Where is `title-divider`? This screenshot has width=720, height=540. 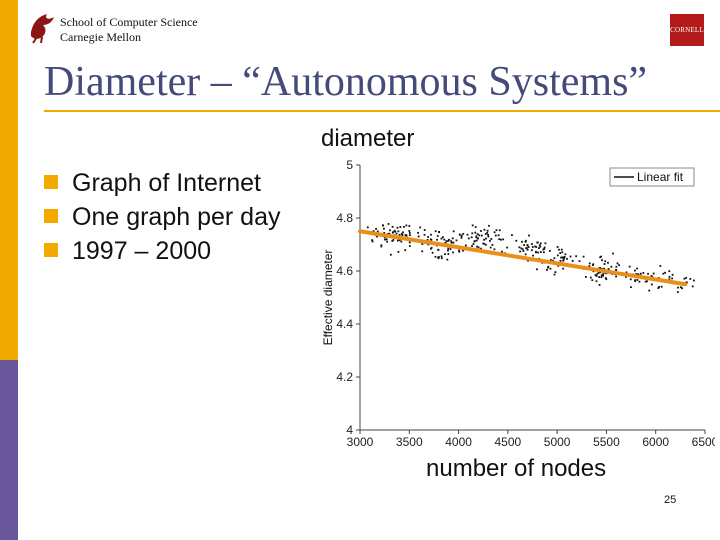
title-divider is located at coordinates (382, 111).